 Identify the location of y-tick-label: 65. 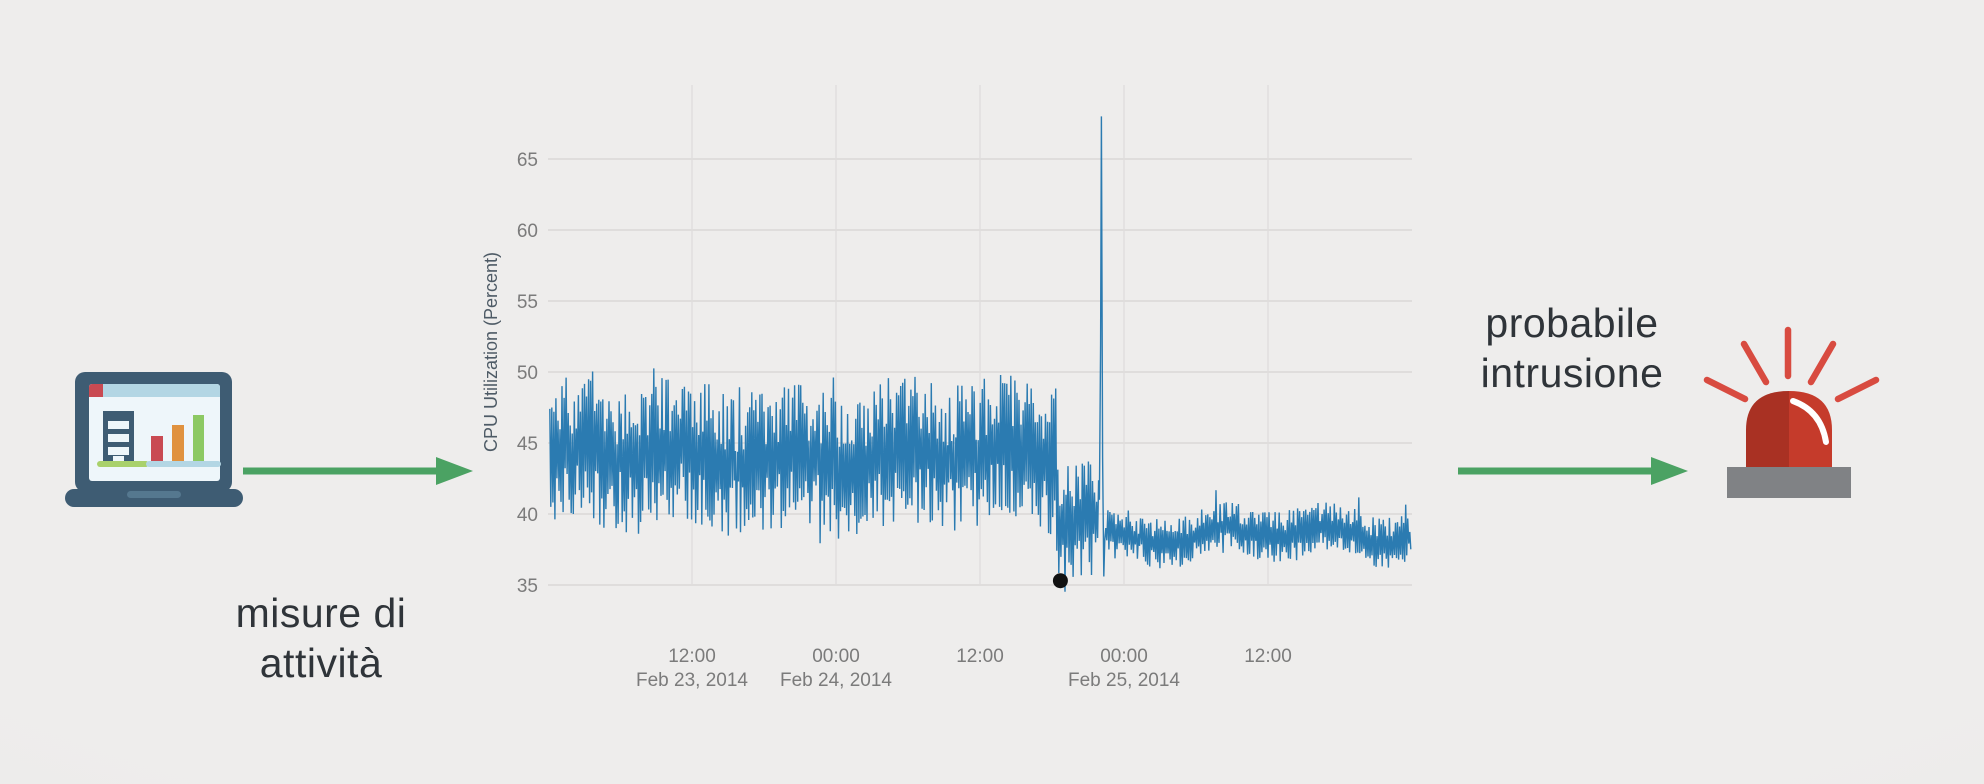
(527, 160).